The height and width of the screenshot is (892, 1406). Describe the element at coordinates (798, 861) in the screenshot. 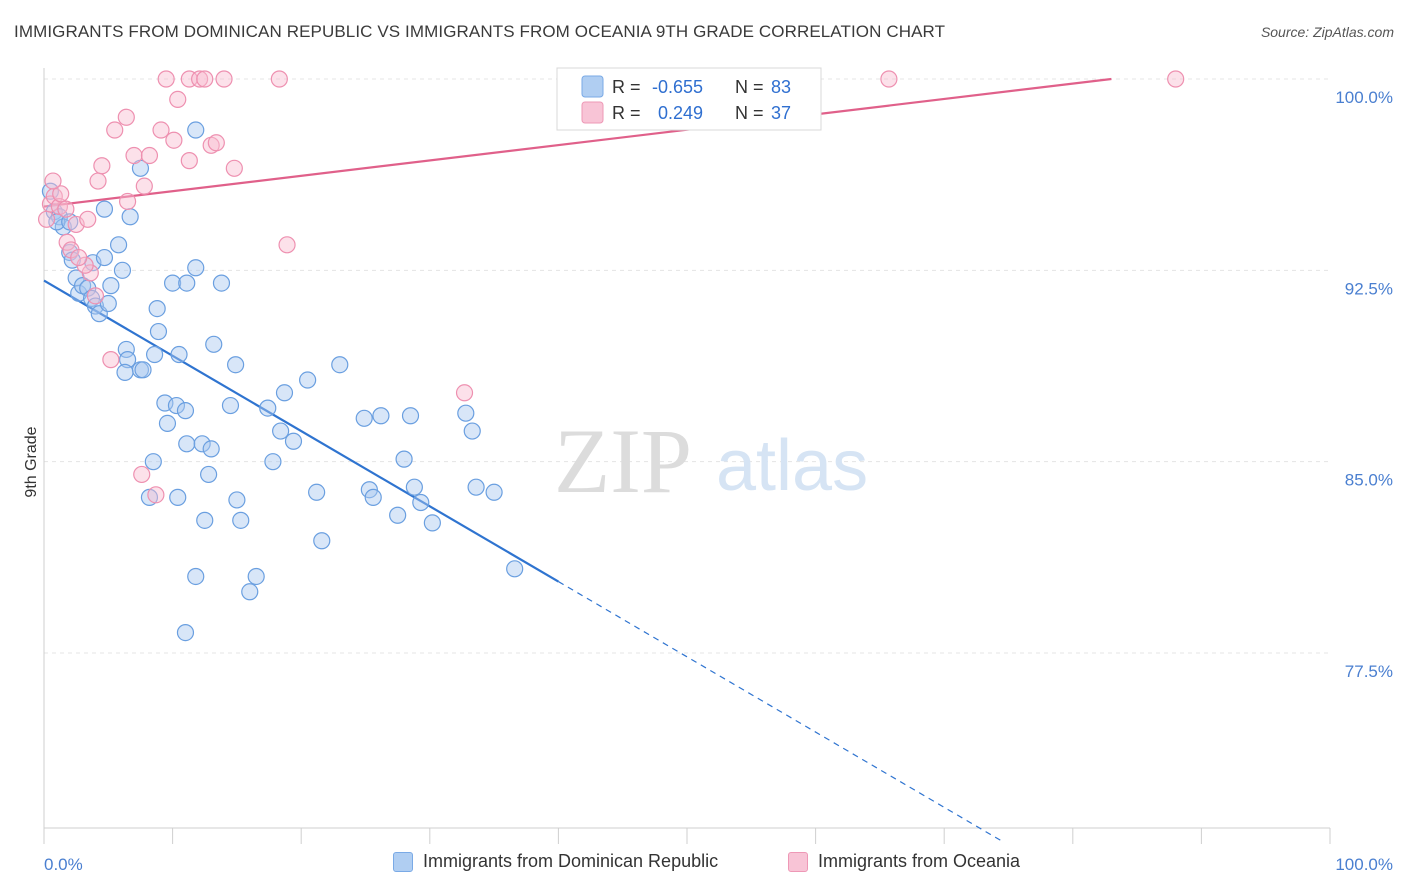

I see `legend-swatch-oceania` at that location.